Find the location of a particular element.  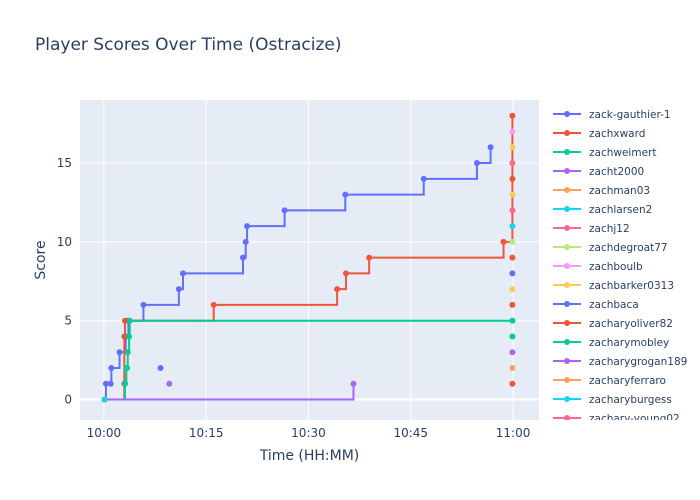

x-tick-label: 10:30 is located at coordinates (308, 433).